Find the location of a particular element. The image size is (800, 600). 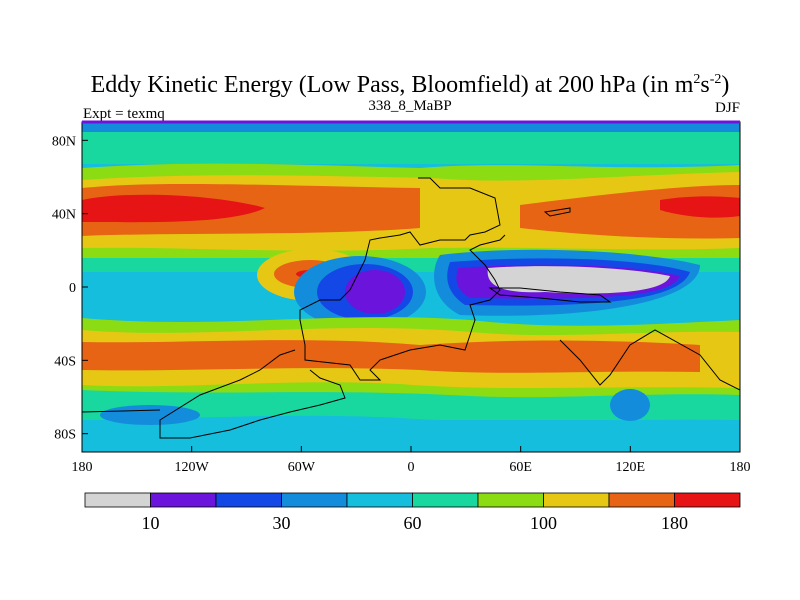

north-band-green is located at coordinates (411, 148).